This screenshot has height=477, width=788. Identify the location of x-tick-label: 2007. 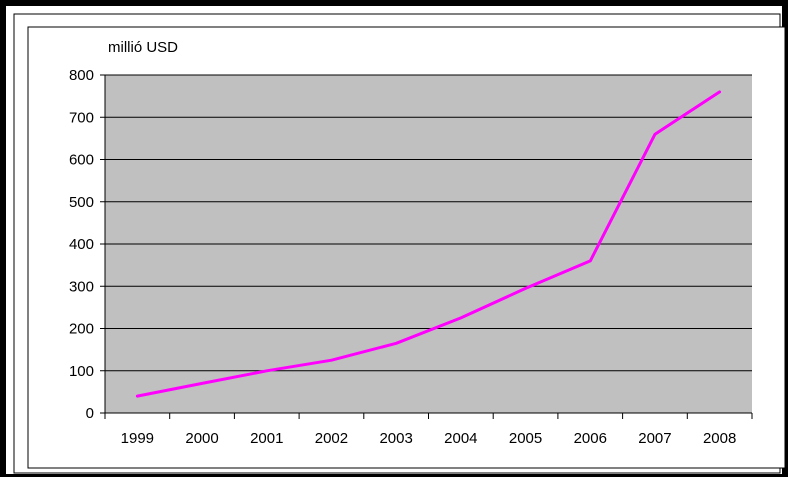
(654, 438).